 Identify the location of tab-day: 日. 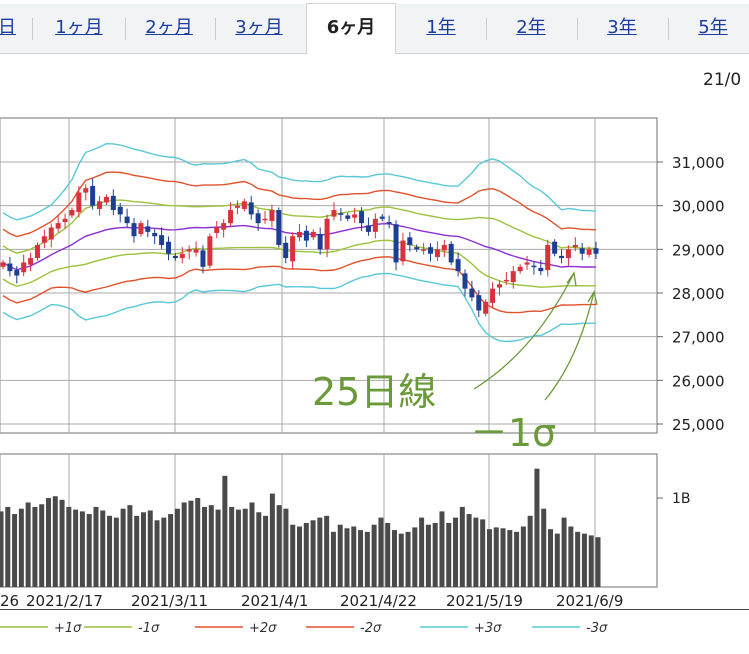
(8, 27).